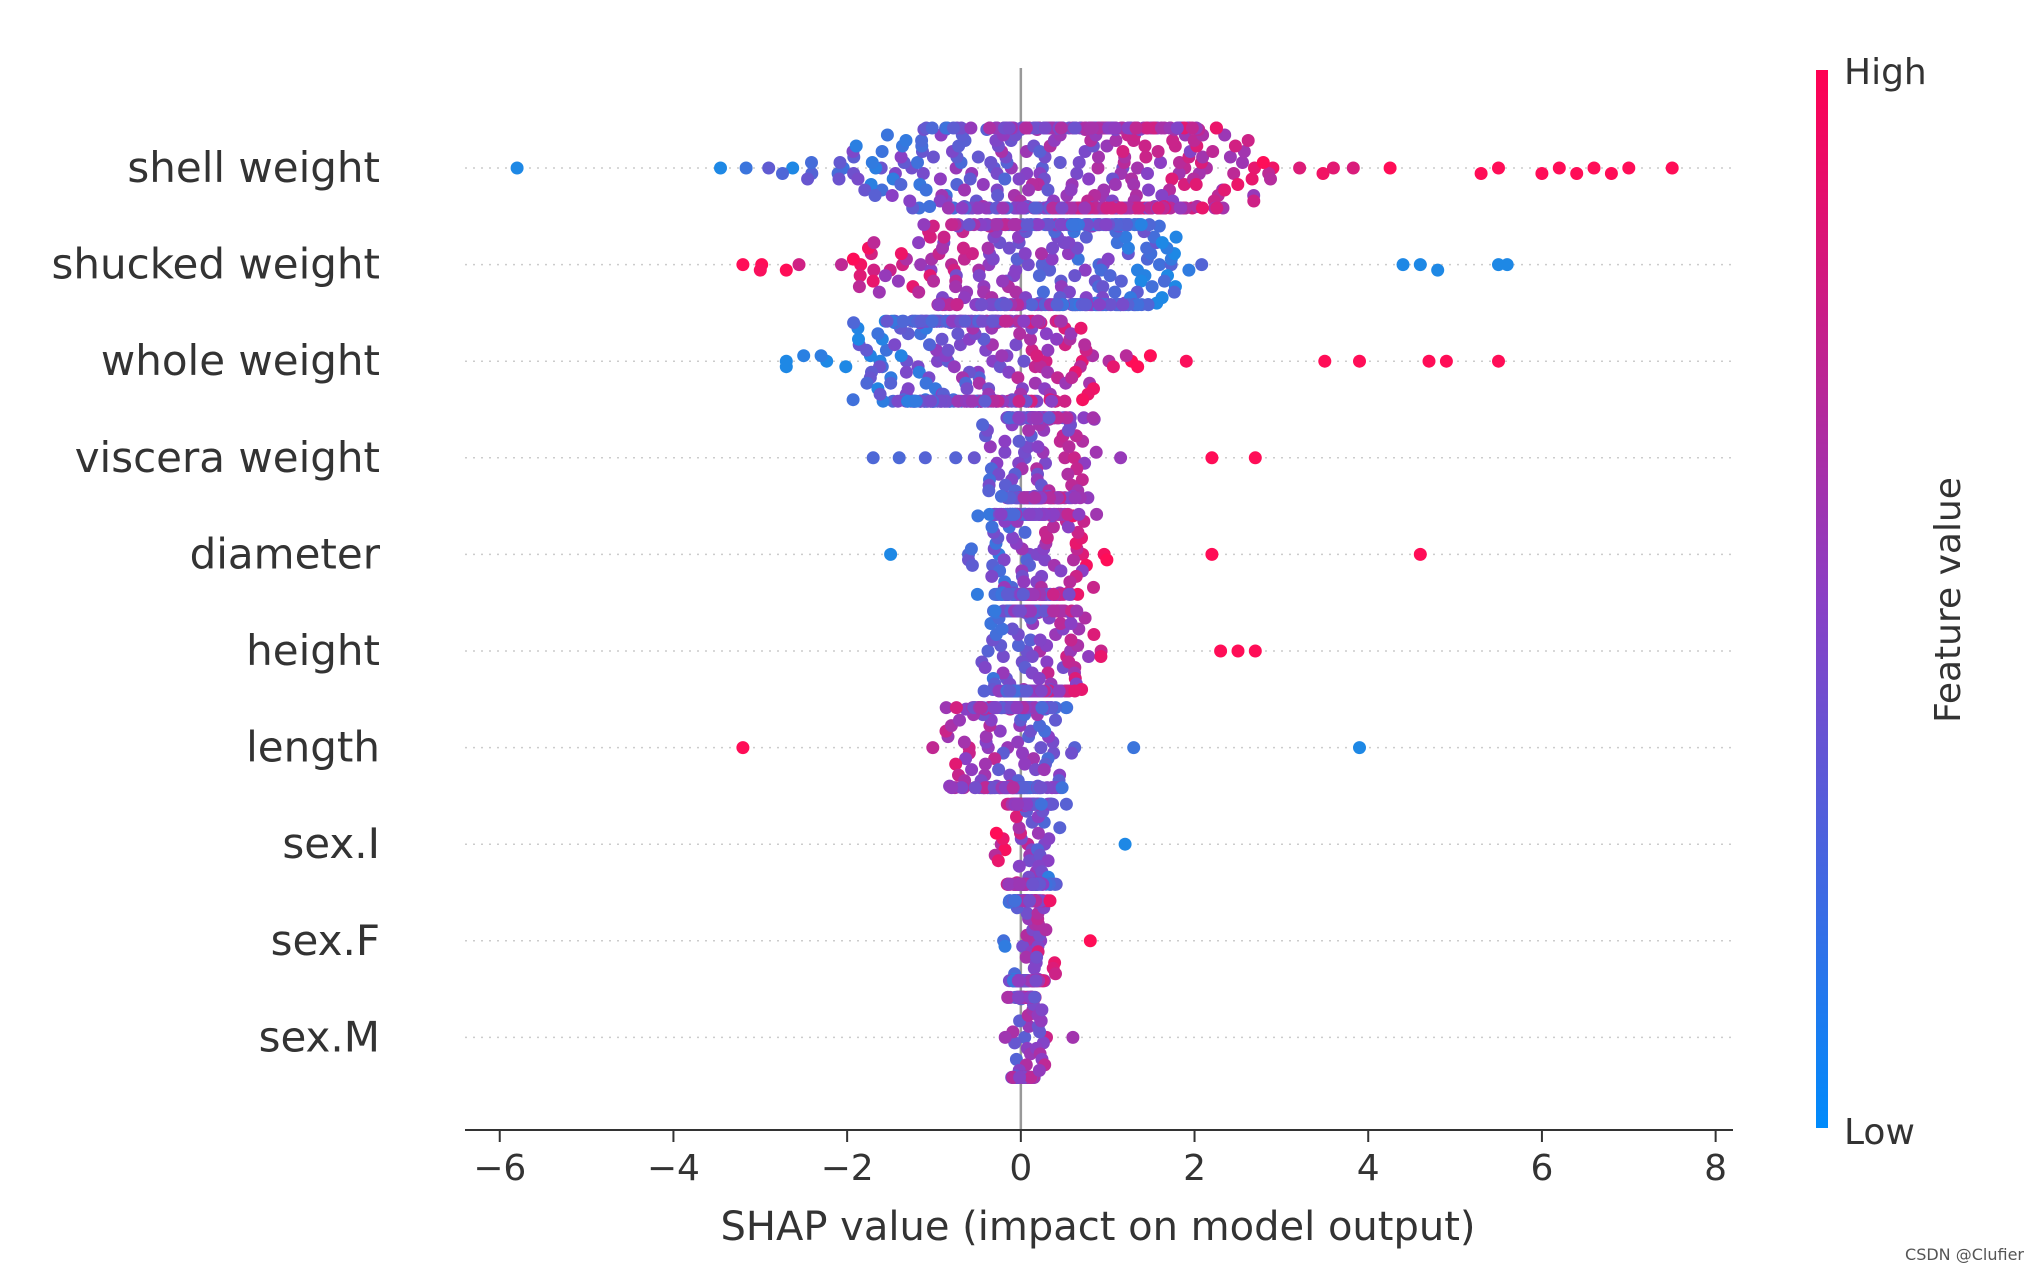  What do you see at coordinates (1098, 1227) in the screenshot?
I see `x-axis-label: SHAP value (impact on model output)` at bounding box center [1098, 1227].